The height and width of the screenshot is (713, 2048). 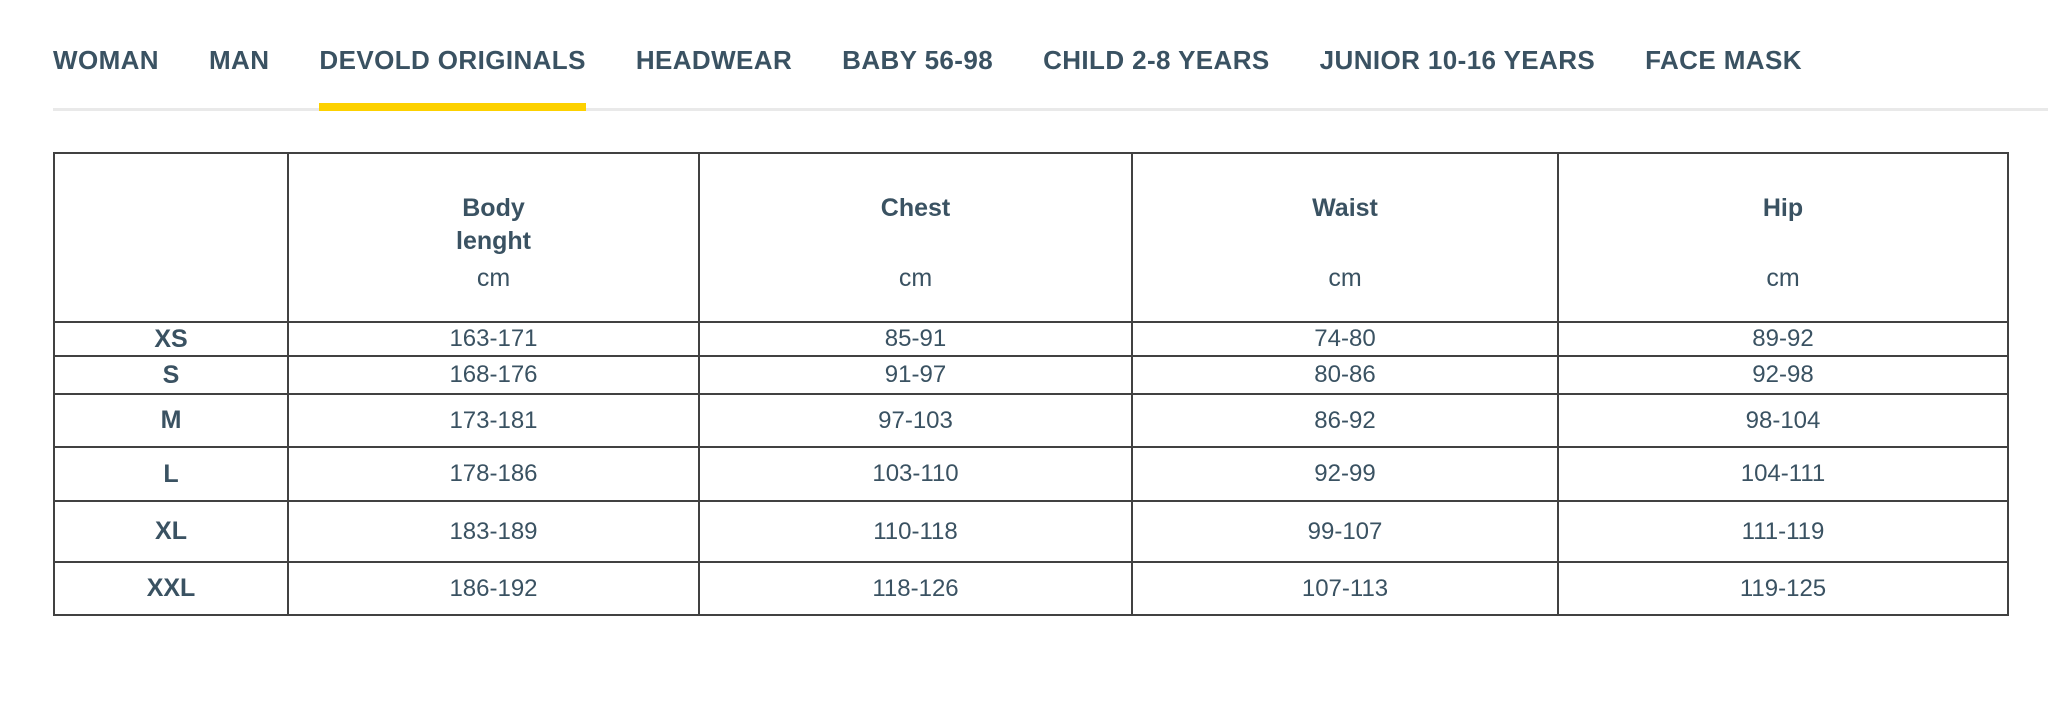 What do you see at coordinates (918, 60) in the screenshot?
I see `tab-baby-56-98: BABY 56-98` at bounding box center [918, 60].